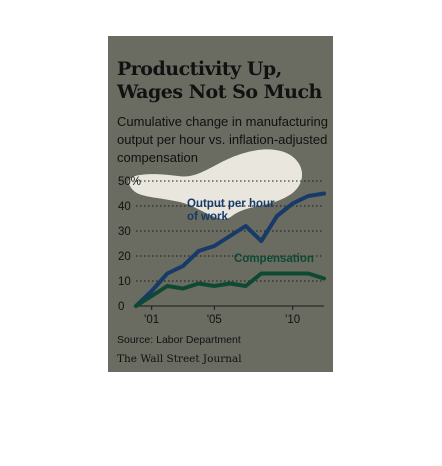 The height and width of the screenshot is (466, 442). Describe the element at coordinates (129, 182) in the screenshot. I see `y-tick-label: 50%` at that location.